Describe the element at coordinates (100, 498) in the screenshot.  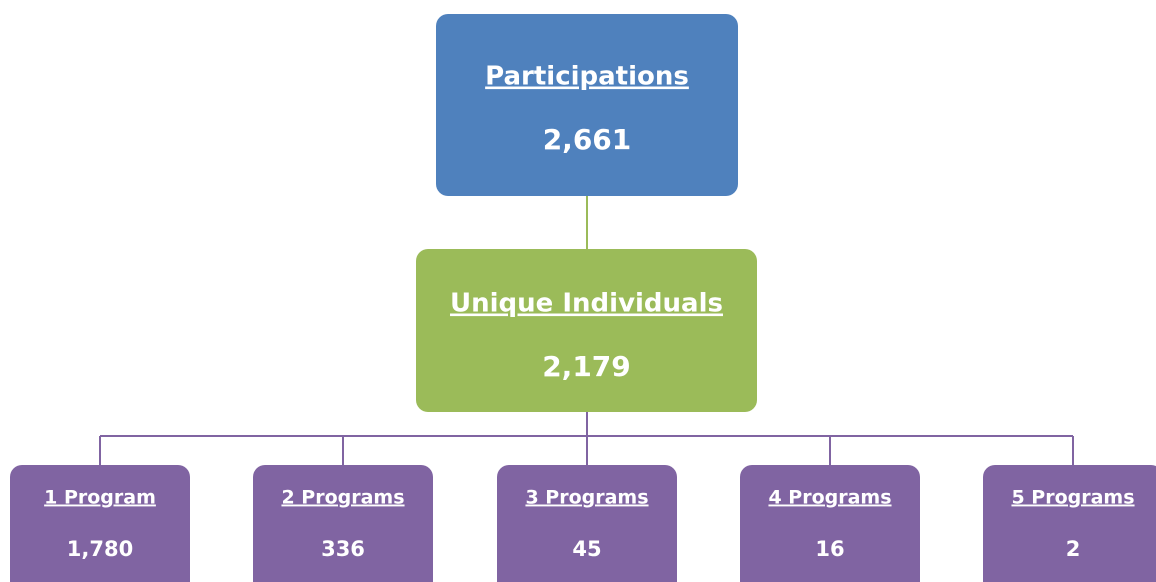
I see `node-label: 1 Program` at that location.